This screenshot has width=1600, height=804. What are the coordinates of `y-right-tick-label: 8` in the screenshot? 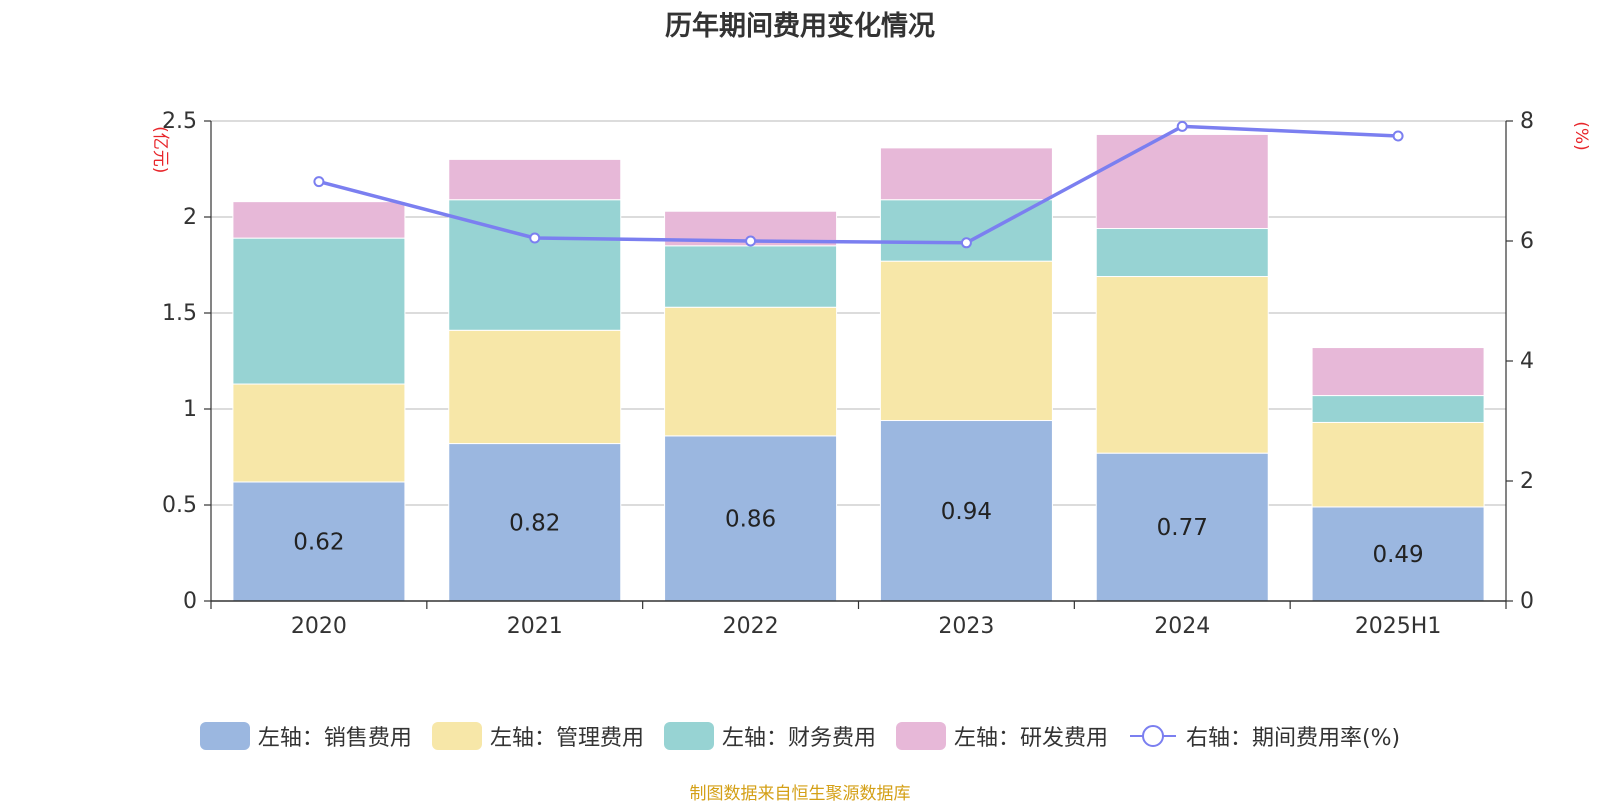 It's located at (1527, 121).